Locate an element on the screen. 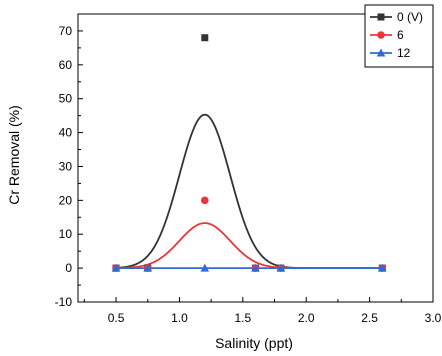  legend-label: 6 is located at coordinates (400, 35).